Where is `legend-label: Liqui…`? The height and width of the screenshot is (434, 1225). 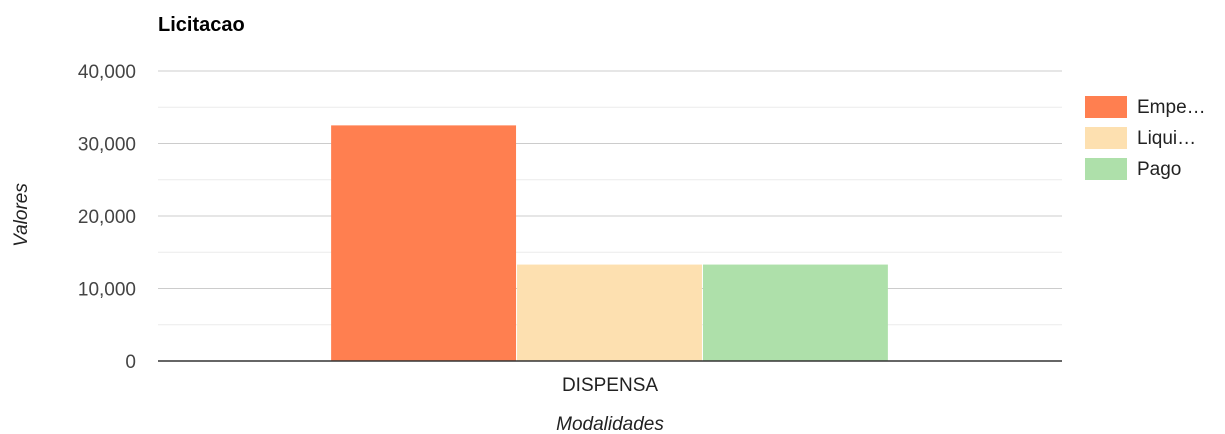 legend-label: Liqui… is located at coordinates (1166, 138).